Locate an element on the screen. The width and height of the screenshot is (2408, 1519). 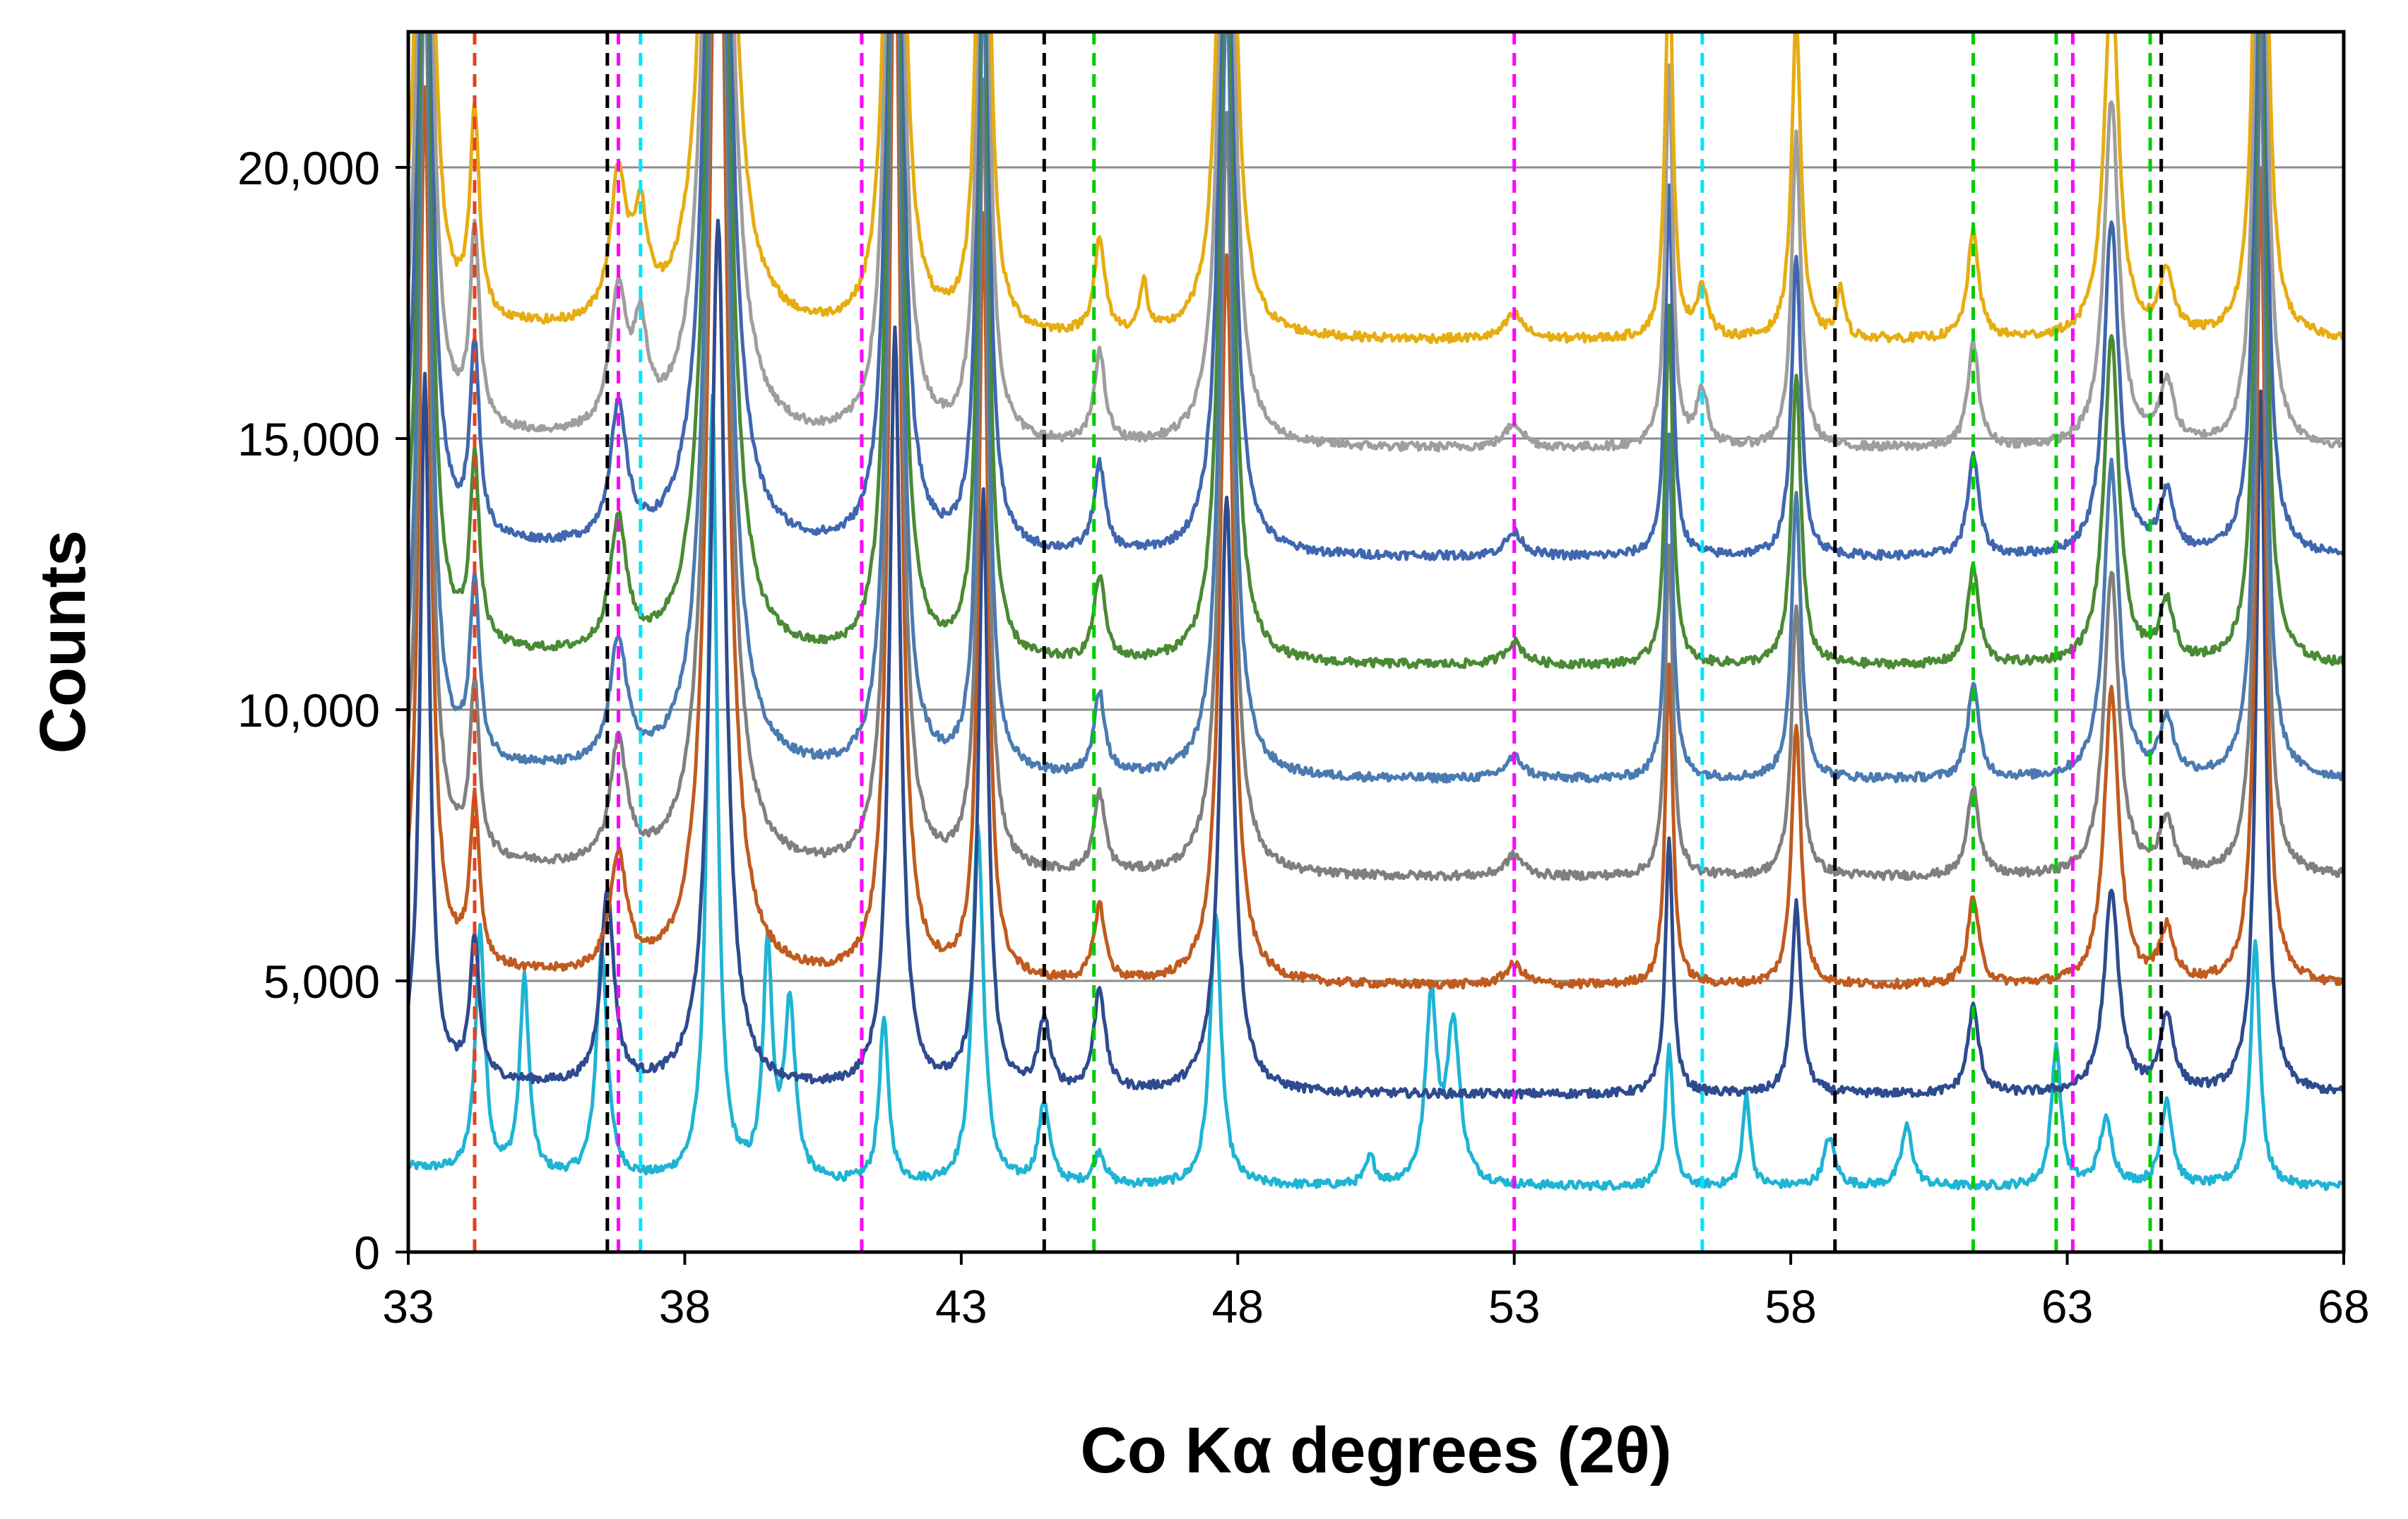
y-axis-ticks: 0 5,000 10,000 15,000 20,000 is located at coordinates (322, 710).